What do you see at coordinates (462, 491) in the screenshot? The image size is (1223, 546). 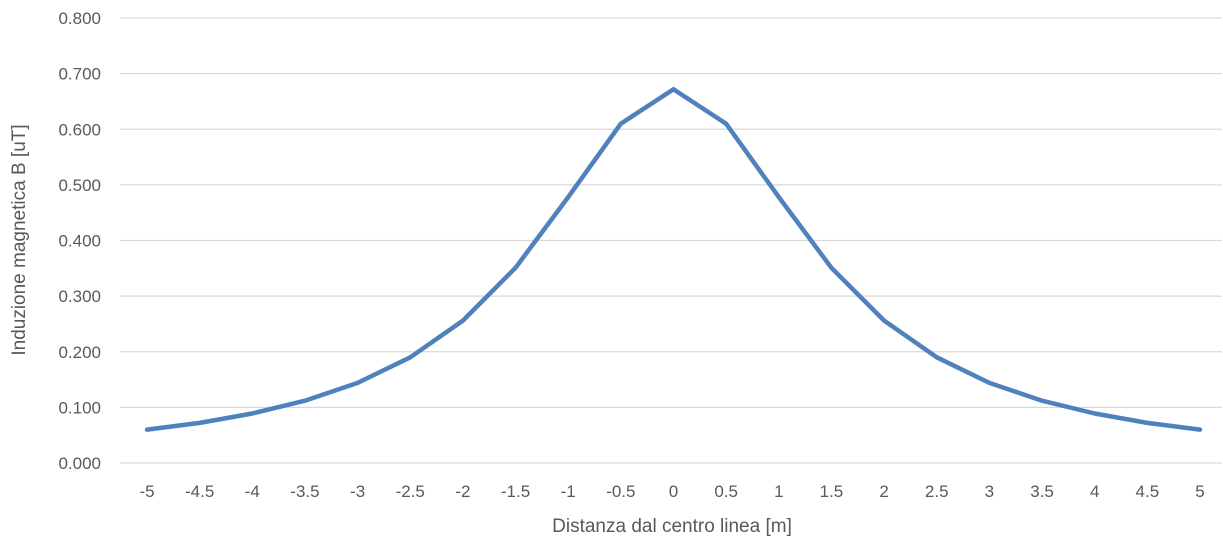 I see `x-tick-label: -2` at bounding box center [462, 491].